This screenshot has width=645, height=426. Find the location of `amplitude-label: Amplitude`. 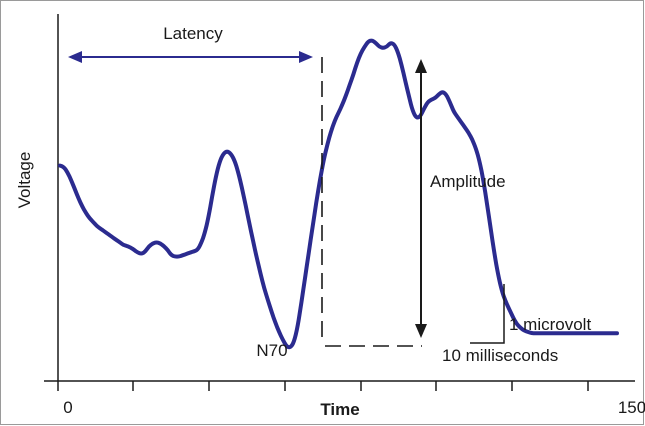

amplitude-label: Amplitude is located at coordinates (468, 181).